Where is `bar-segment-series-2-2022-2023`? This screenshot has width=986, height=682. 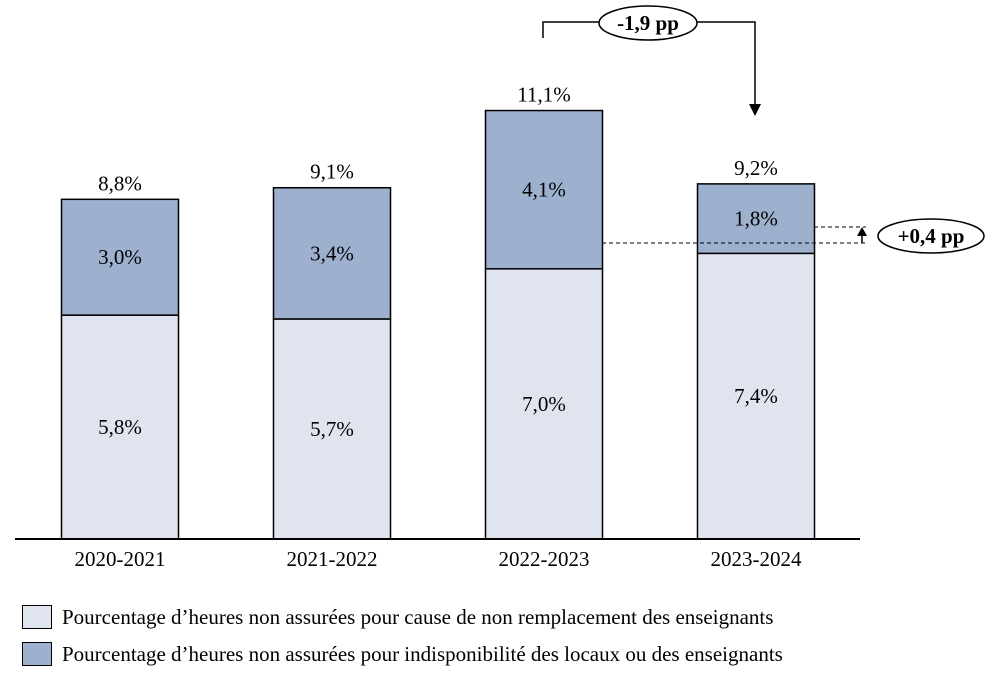
bar-segment-series-2-2022-2023 is located at coordinates (544, 189).